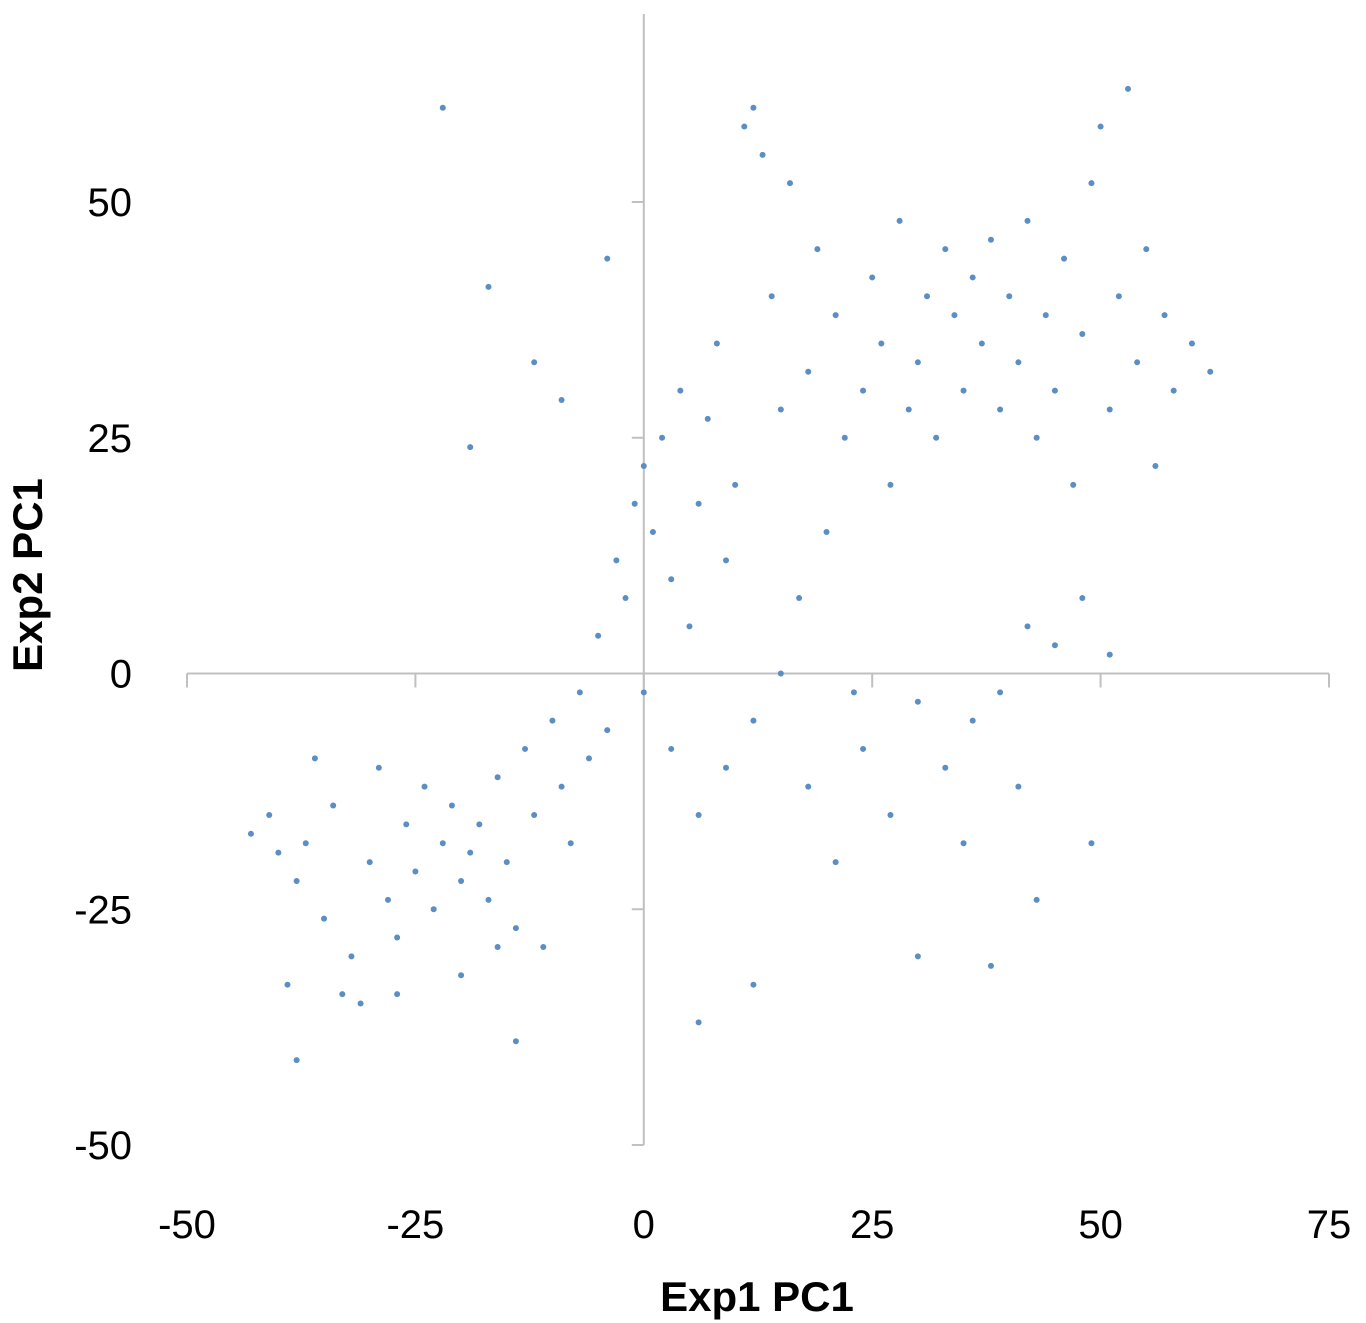  What do you see at coordinates (110, 203) in the screenshot?
I see `y-tick-label: 50` at bounding box center [110, 203].